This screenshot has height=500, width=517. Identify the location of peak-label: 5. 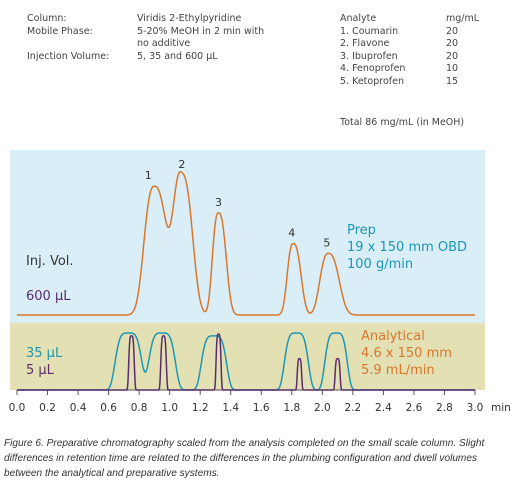
(326, 242).